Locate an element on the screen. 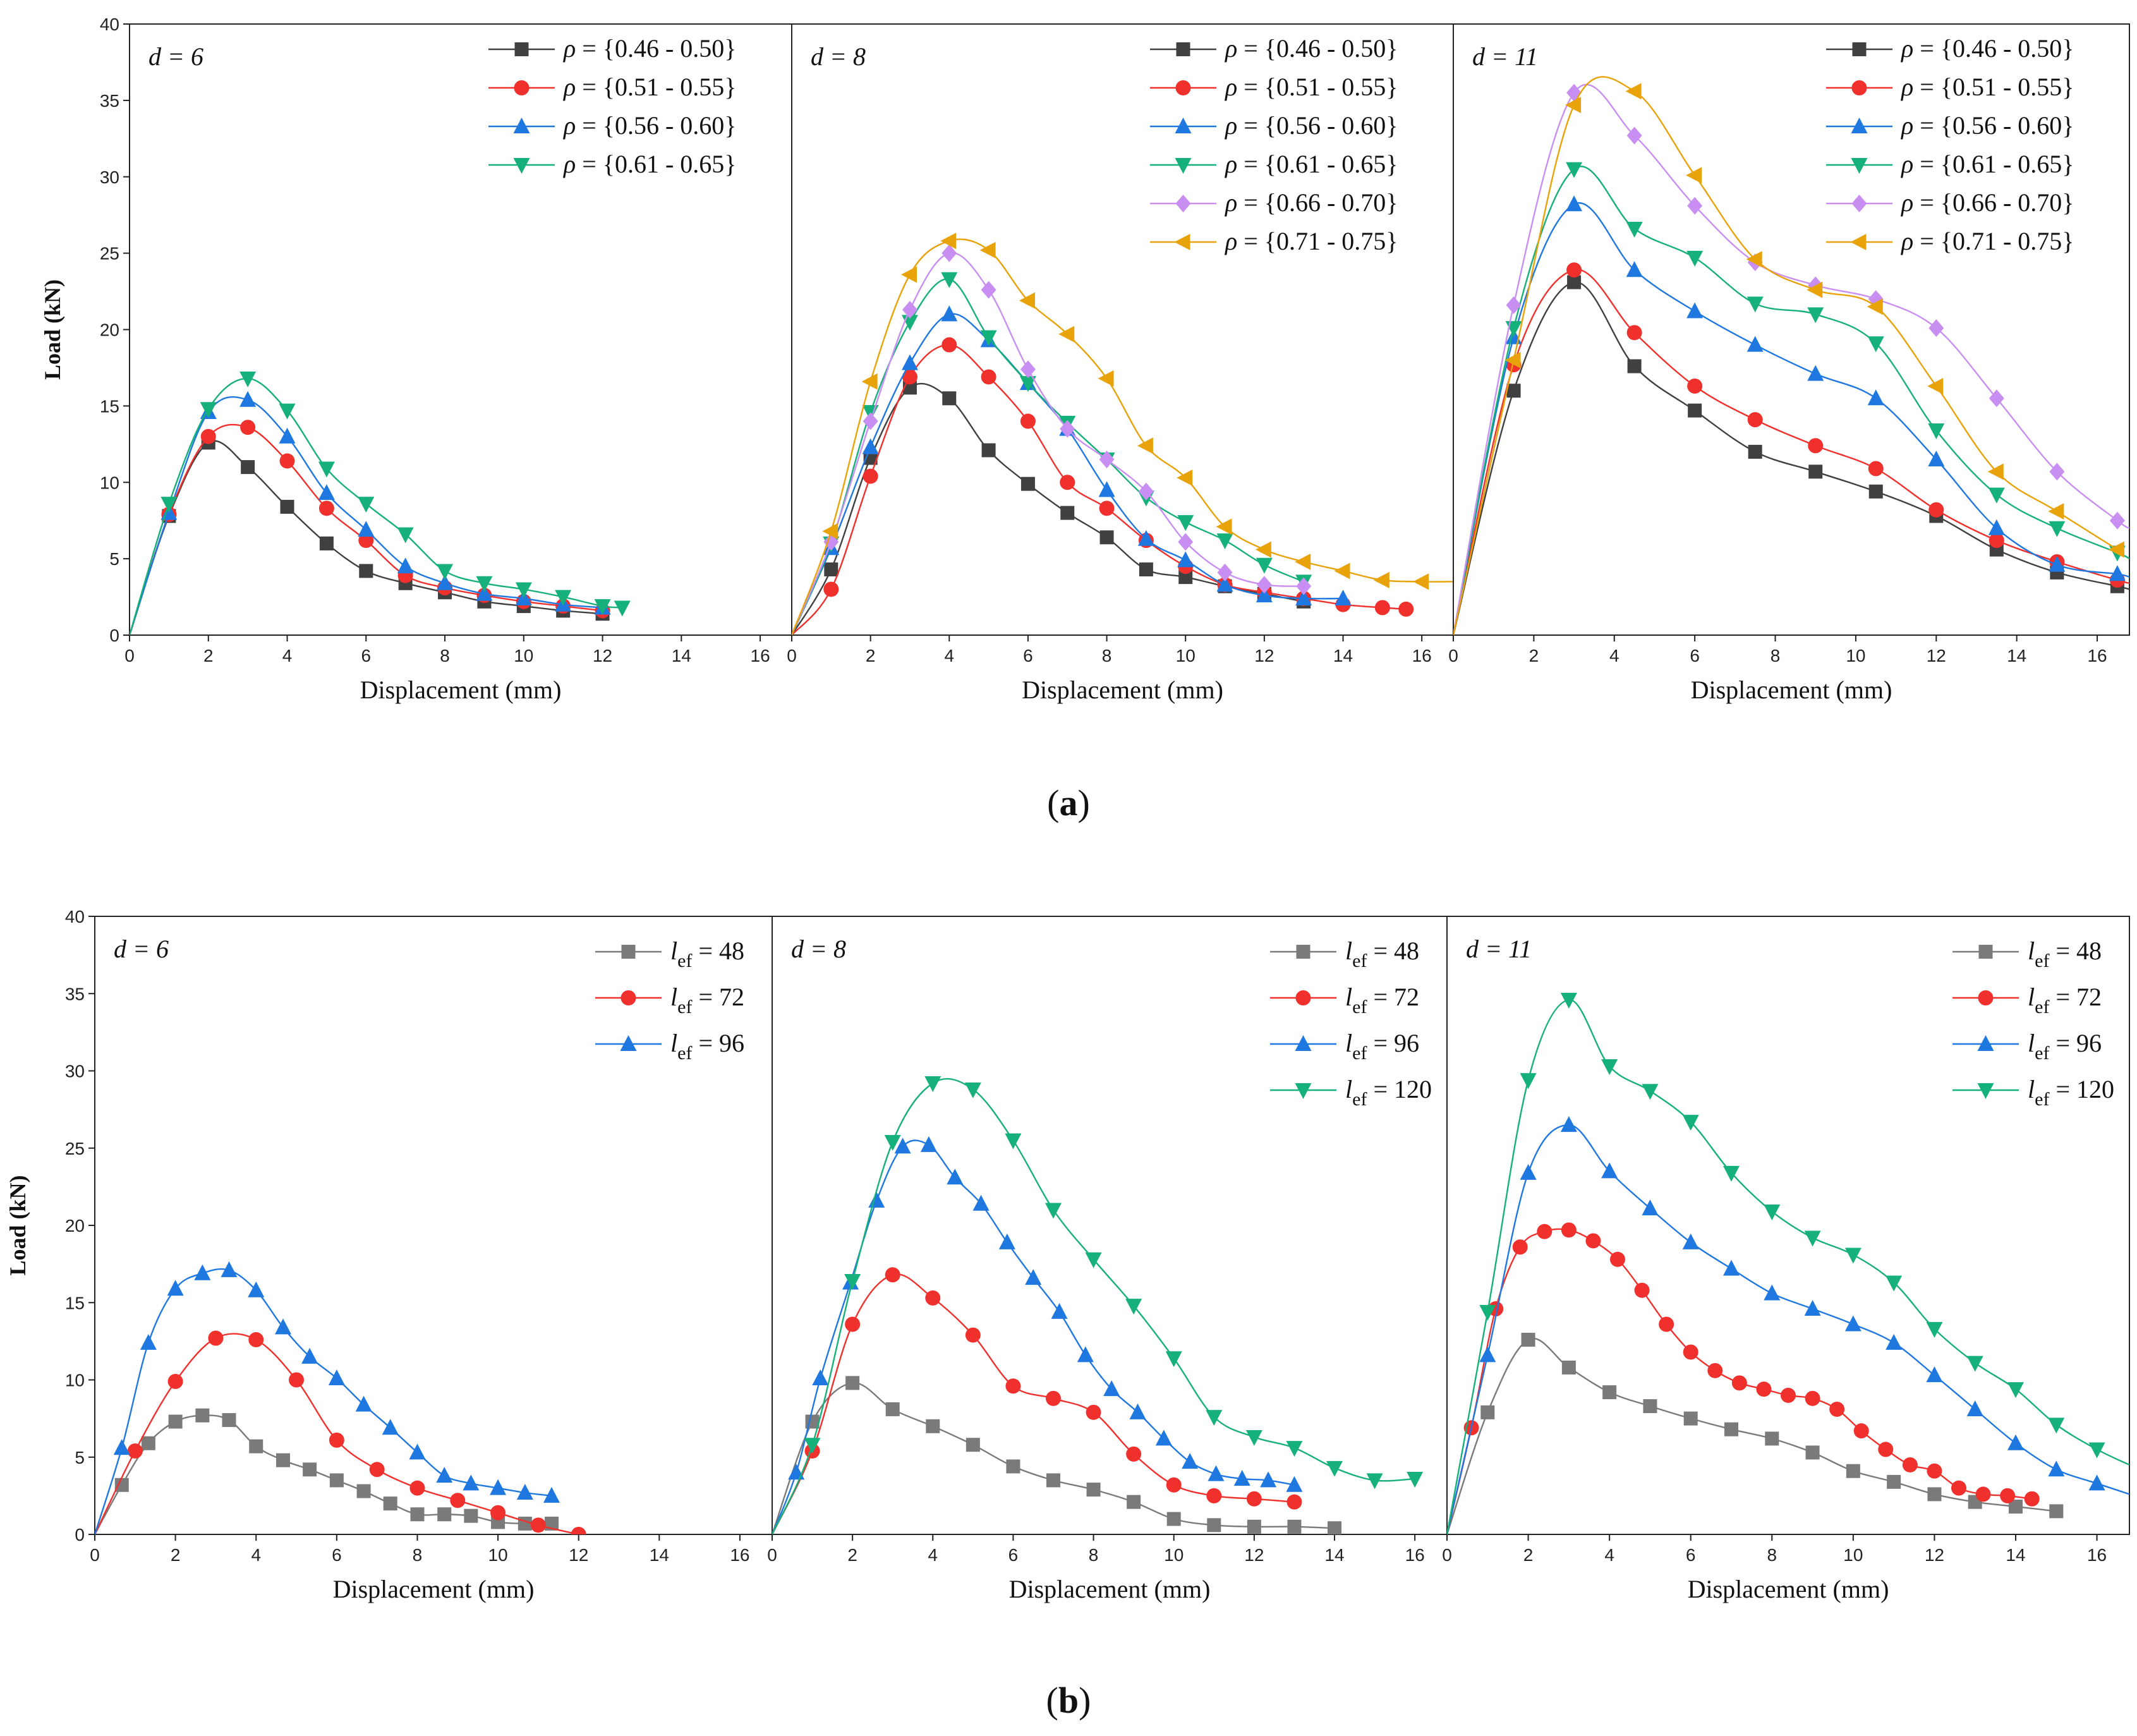 The width and height of the screenshot is (2137, 1736). legend-item: ρ = {0.61 - 0.65} is located at coordinates (1274, 164).